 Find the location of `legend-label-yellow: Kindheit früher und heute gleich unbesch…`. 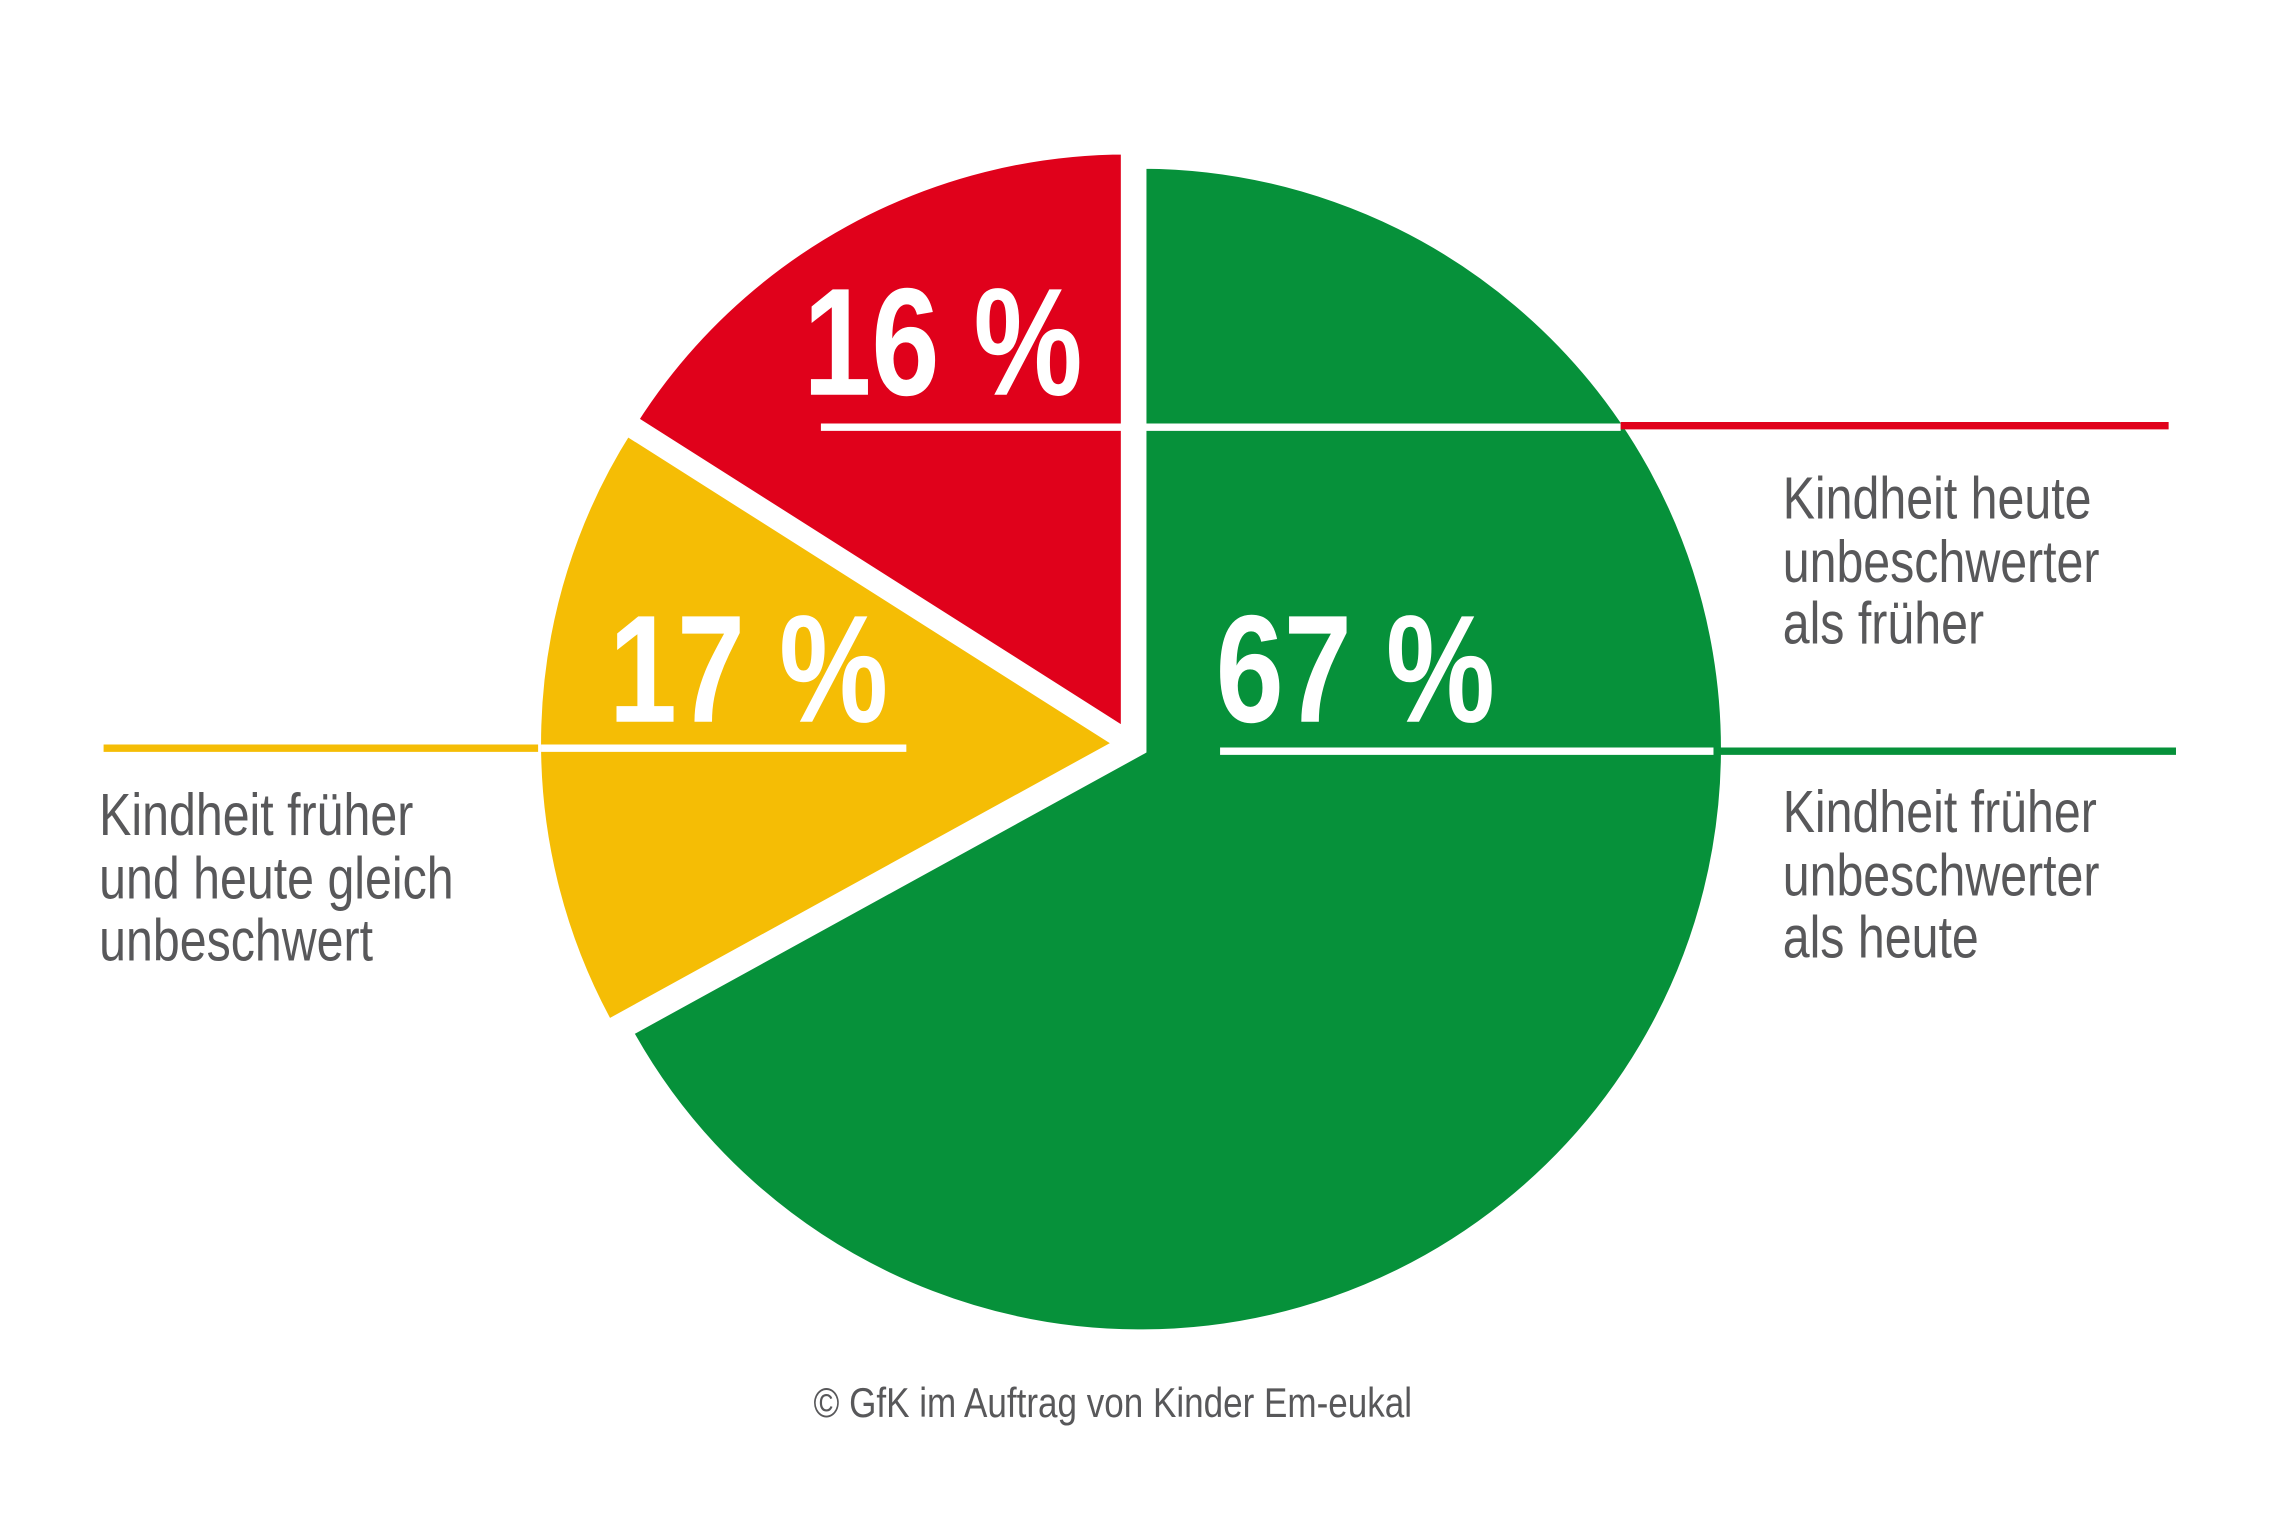

legend-label-yellow: Kindheit früher und heute gleich unbesch… is located at coordinates (276, 878).